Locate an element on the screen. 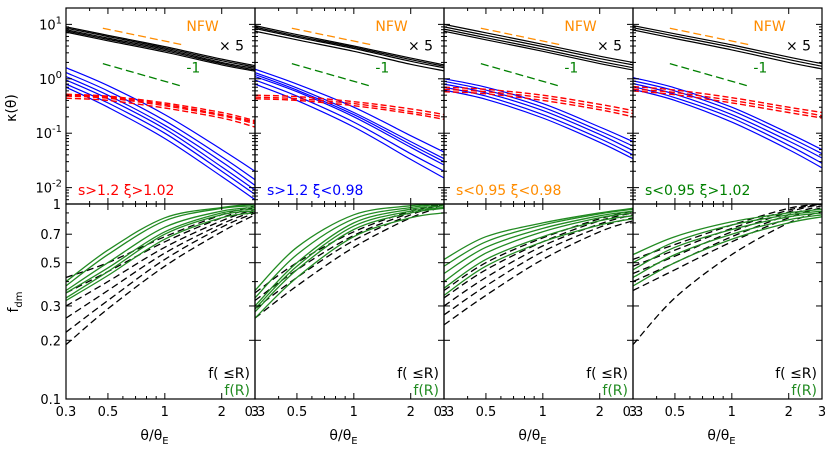  panel-2-x-axis-label: θ/θE is located at coordinates (343, 437).